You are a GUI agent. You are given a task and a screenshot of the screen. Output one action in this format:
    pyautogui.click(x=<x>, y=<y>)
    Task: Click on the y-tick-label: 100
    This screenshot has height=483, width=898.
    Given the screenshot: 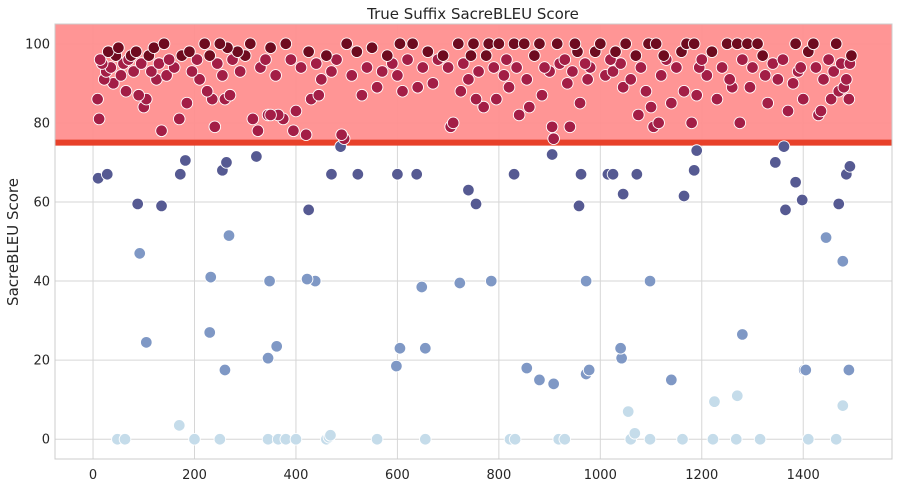 What is the action you would take?
    pyautogui.click(x=37, y=44)
    